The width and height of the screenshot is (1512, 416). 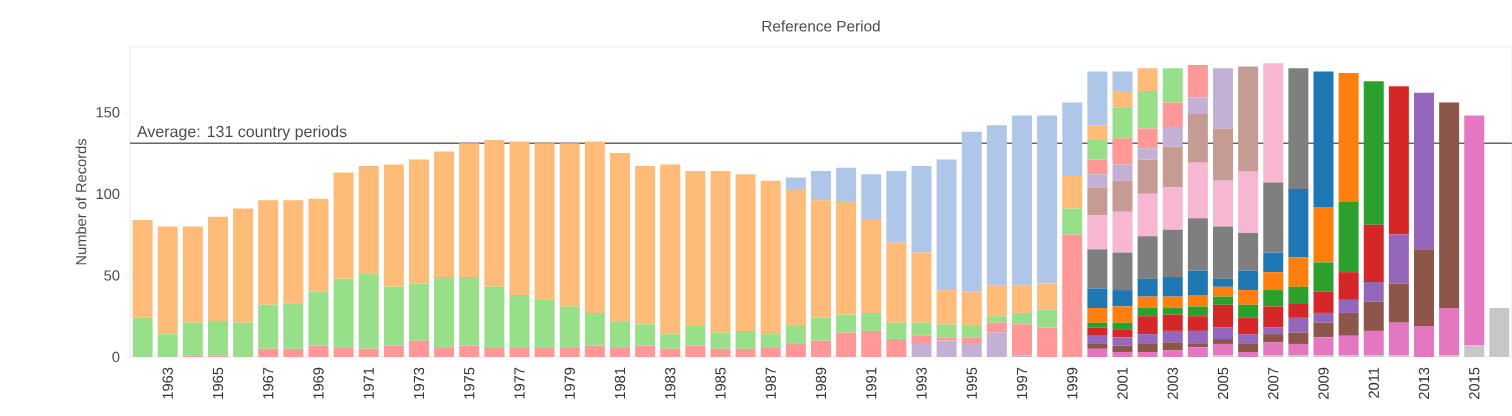 I want to click on x-tick-label: 1971, so click(x=368, y=383).